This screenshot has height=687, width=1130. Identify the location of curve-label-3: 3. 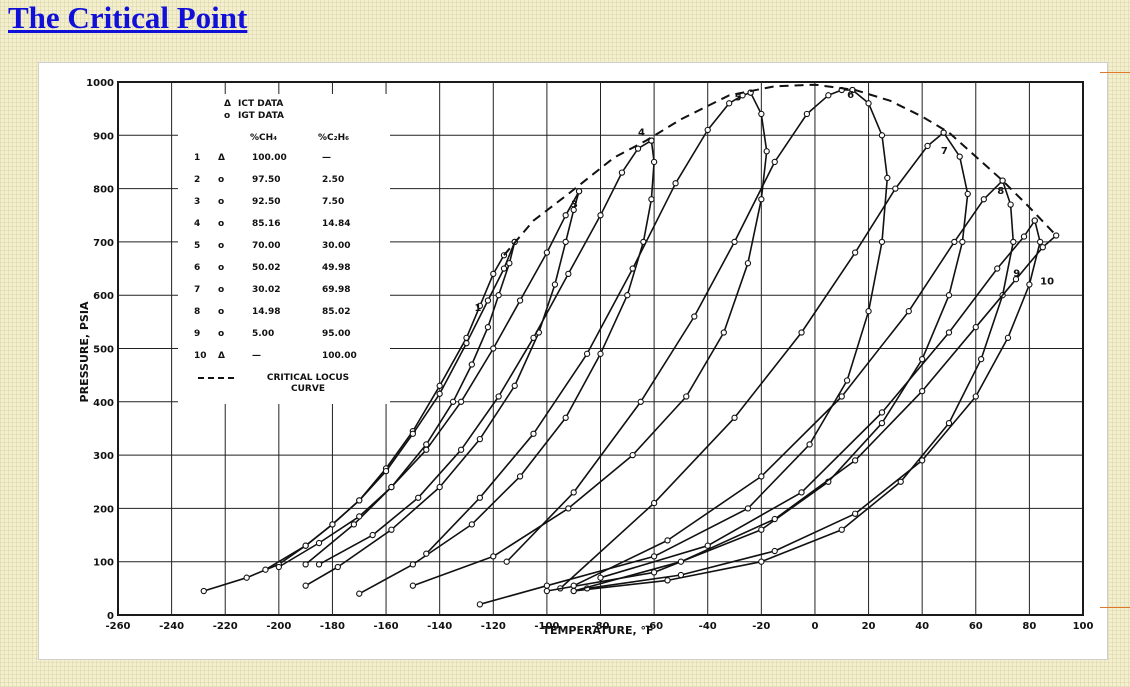
(574, 204).